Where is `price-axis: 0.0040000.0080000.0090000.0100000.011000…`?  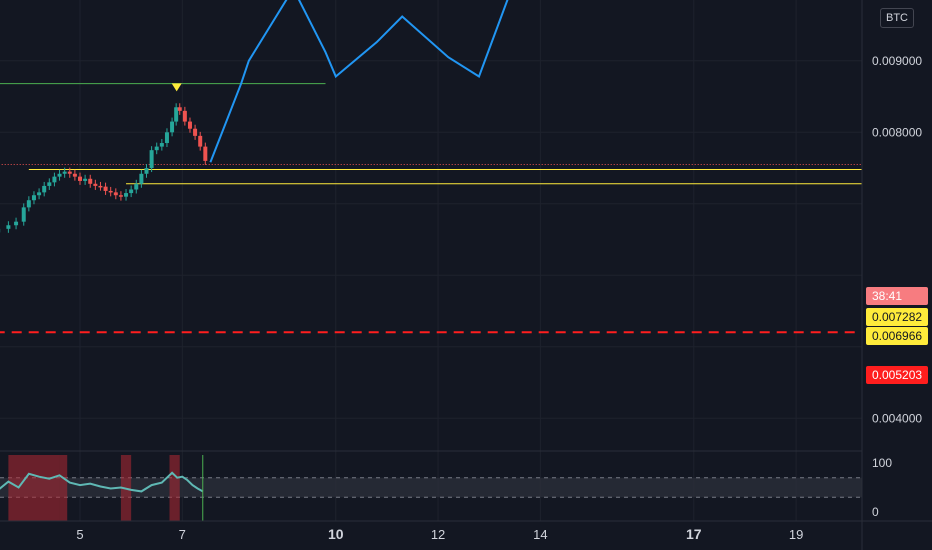 price-axis: 0.0040000.0080000.0090000.0100000.011000… is located at coordinates (897, 259).